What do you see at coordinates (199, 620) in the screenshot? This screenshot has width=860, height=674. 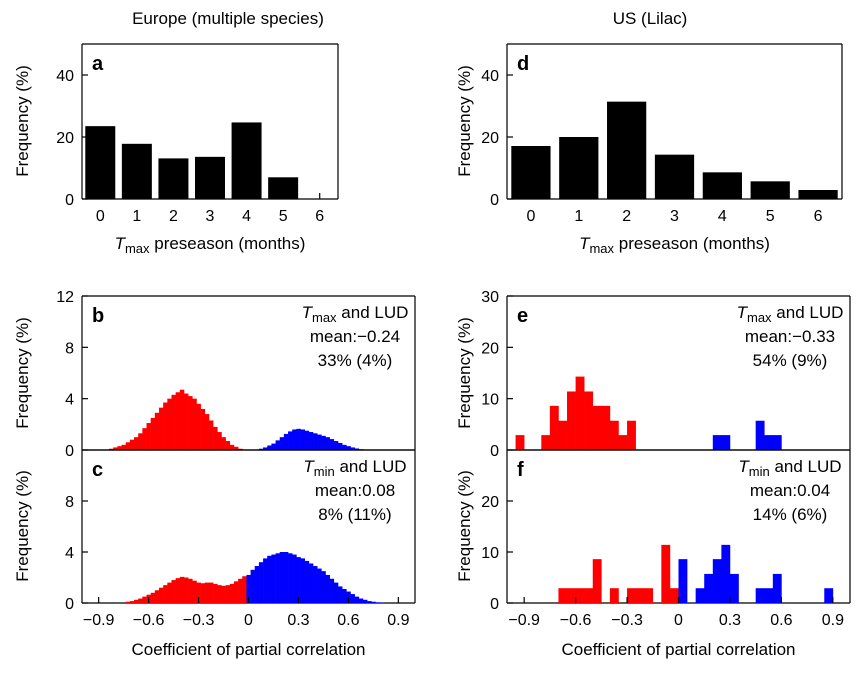 I see `x-tick-label: −0.3` at bounding box center [199, 620].